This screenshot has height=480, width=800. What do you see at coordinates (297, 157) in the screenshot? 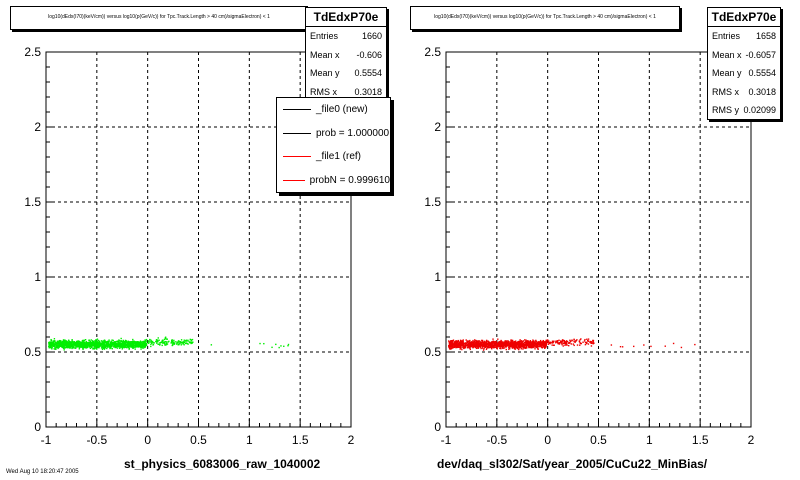
I see `legend-line-swatch` at bounding box center [297, 157].